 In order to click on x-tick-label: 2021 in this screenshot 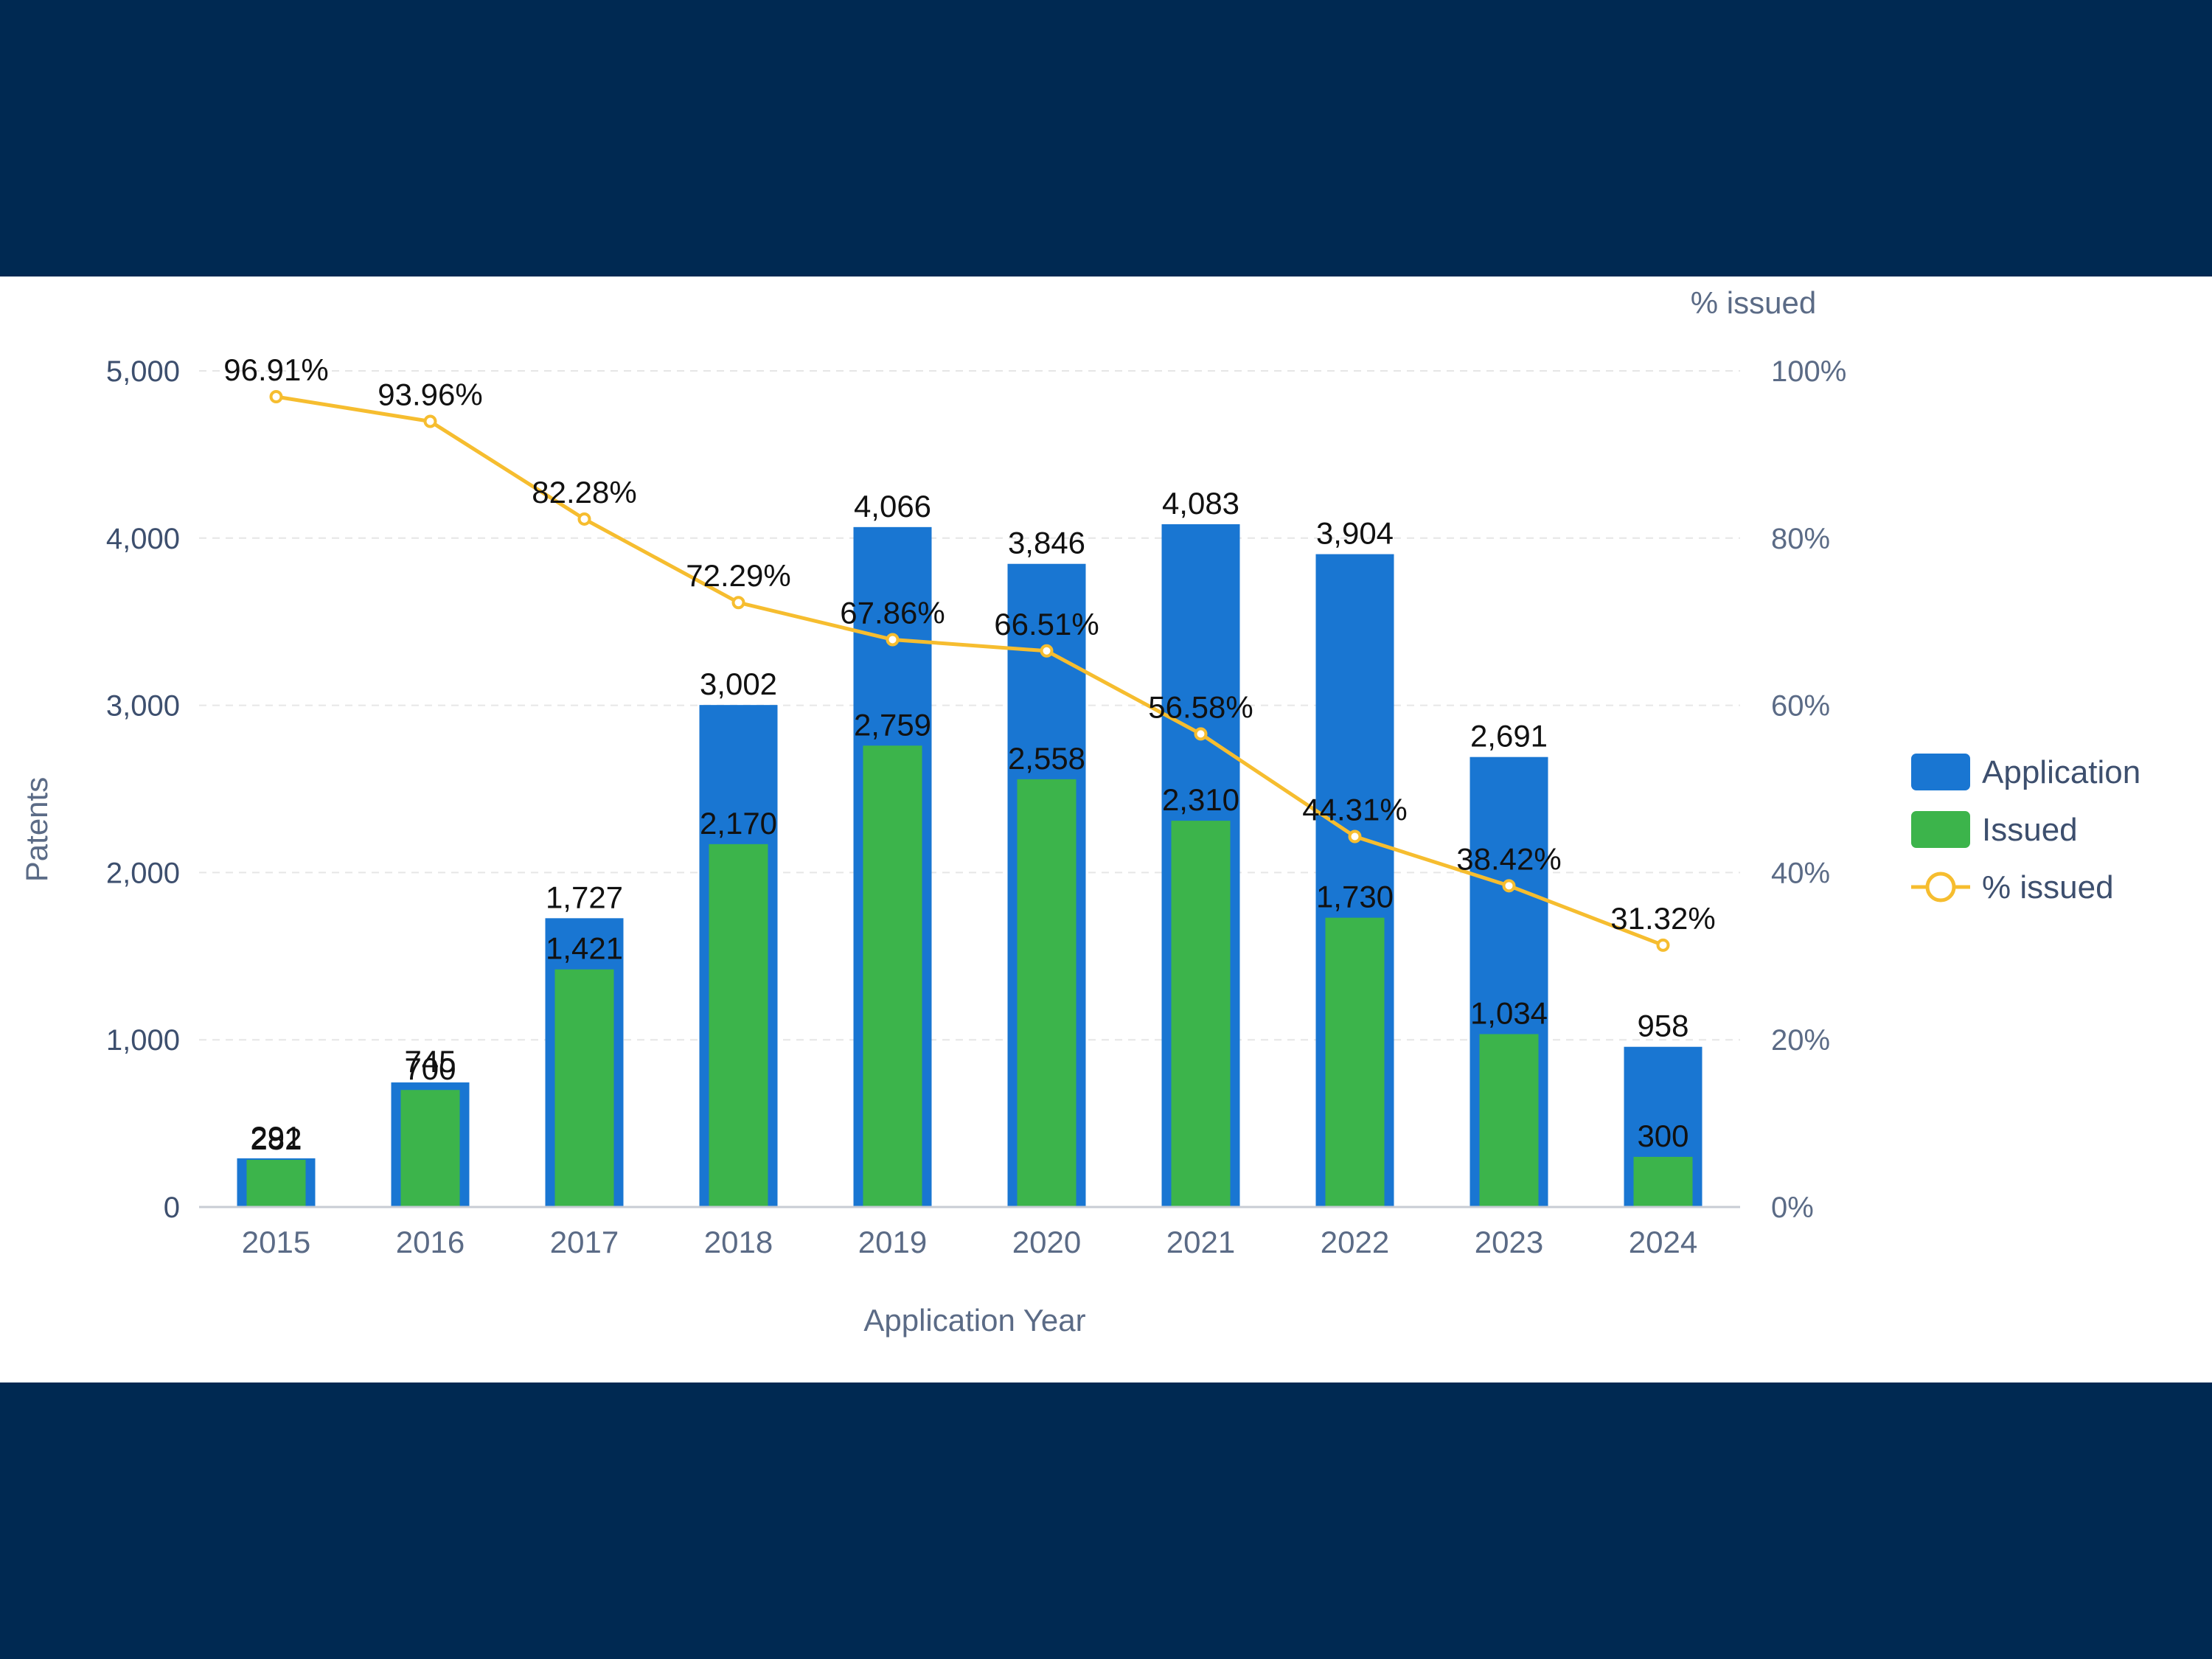, I will do `click(1200, 1242)`.